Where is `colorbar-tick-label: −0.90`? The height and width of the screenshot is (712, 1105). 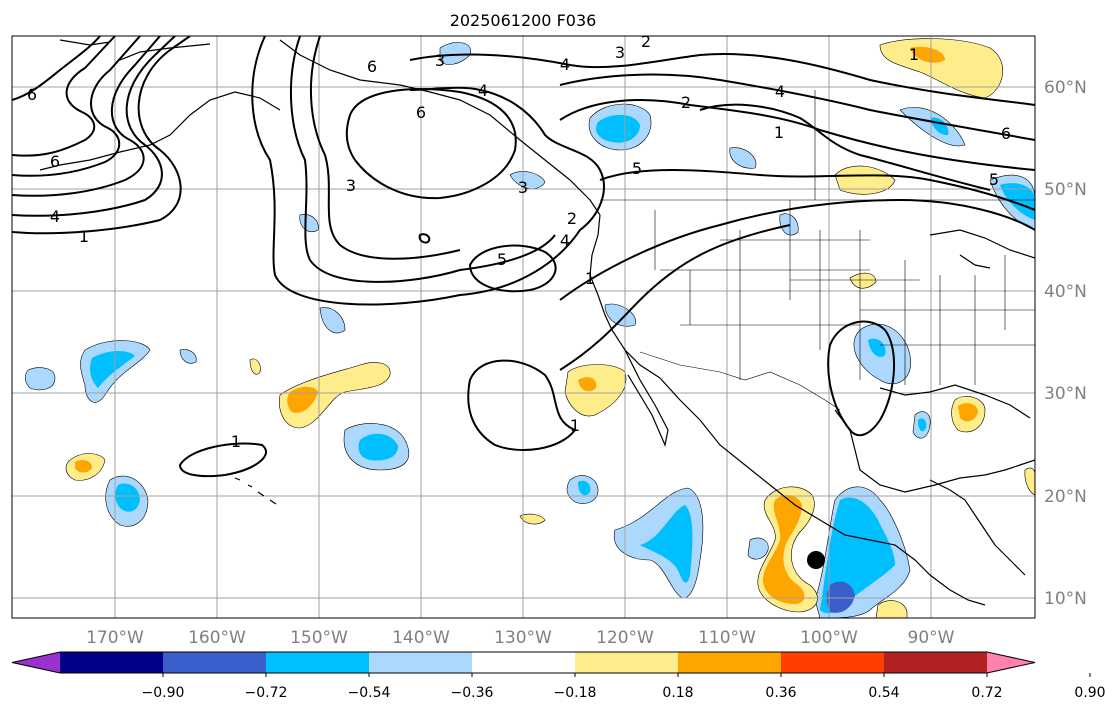 colorbar-tick-label: −0.90 is located at coordinates (163, 693).